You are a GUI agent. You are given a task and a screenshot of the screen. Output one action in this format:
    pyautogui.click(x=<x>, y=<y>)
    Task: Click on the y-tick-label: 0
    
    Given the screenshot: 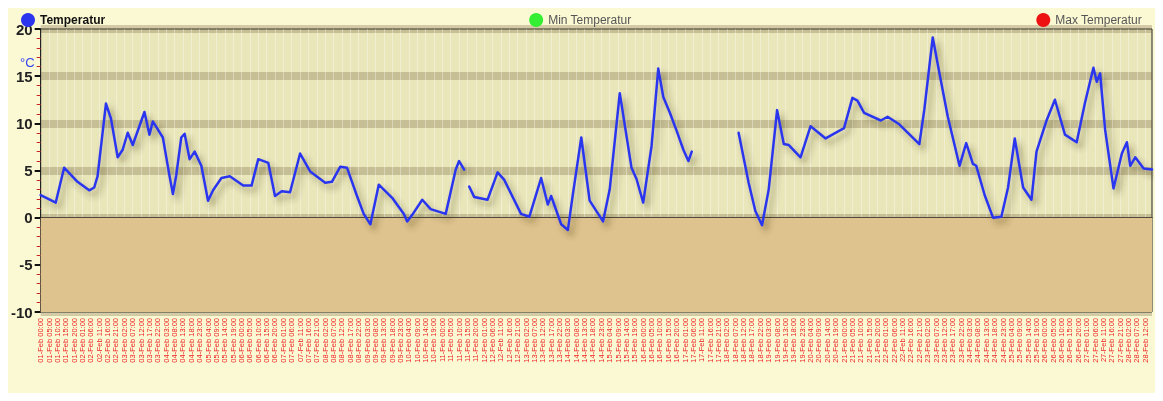 What is the action you would take?
    pyautogui.click(x=28, y=218)
    